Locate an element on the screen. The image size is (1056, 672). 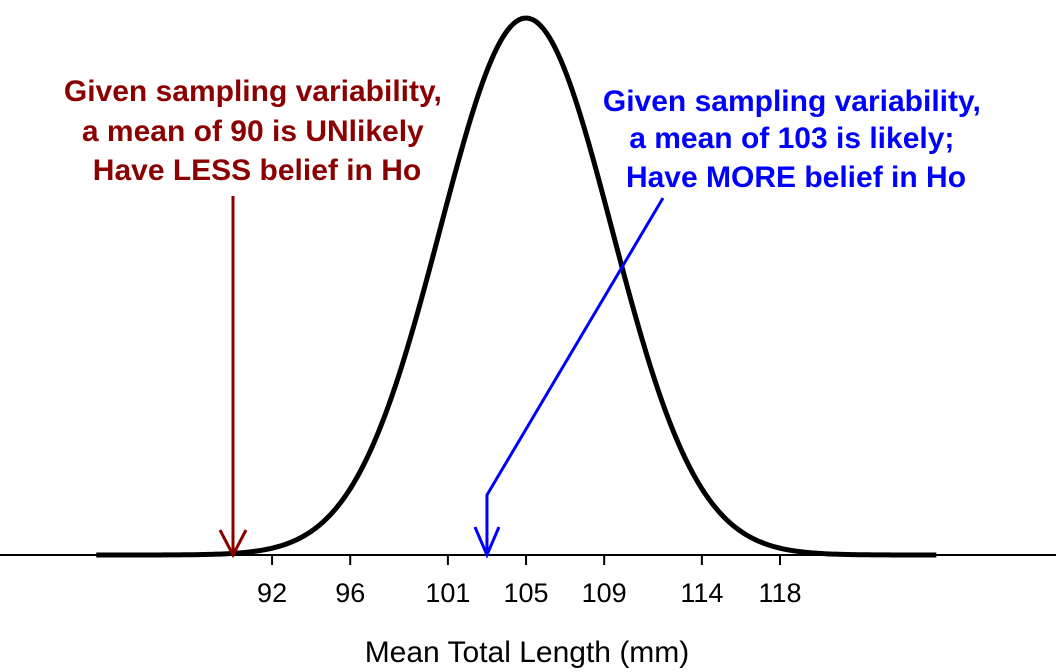
annotation-likely-line-1: Given sampling variability, is located at coordinates (792, 101).